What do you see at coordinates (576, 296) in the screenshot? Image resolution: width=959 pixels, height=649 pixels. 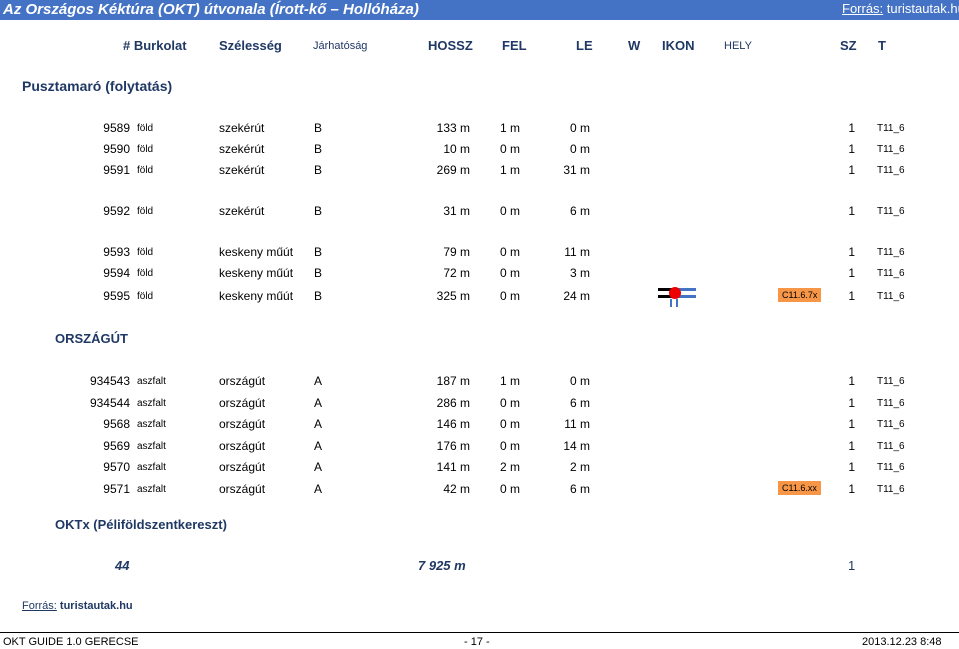 I see `row-down: 24 m` at bounding box center [576, 296].